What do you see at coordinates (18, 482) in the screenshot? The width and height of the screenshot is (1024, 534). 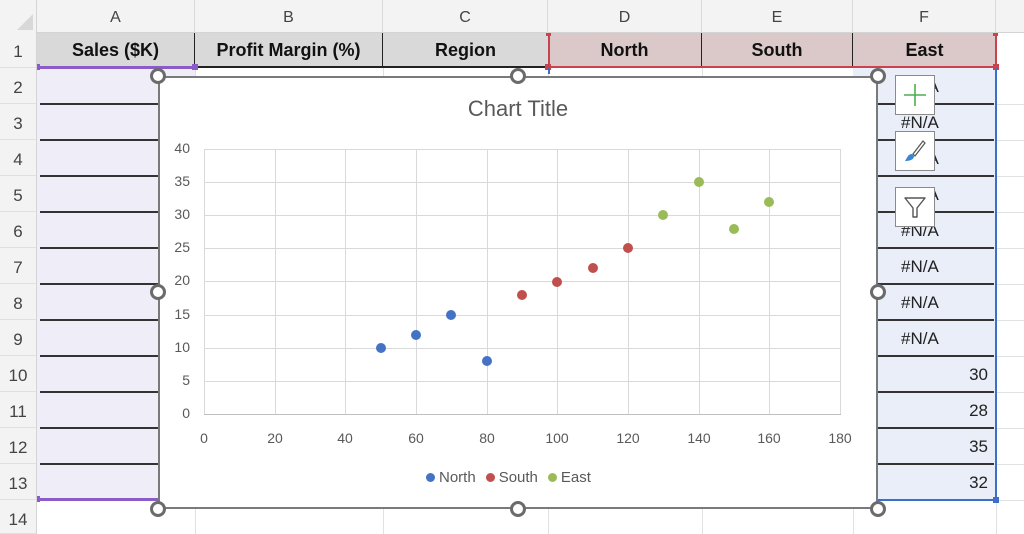 I see `row-header-13: 13` at bounding box center [18, 482].